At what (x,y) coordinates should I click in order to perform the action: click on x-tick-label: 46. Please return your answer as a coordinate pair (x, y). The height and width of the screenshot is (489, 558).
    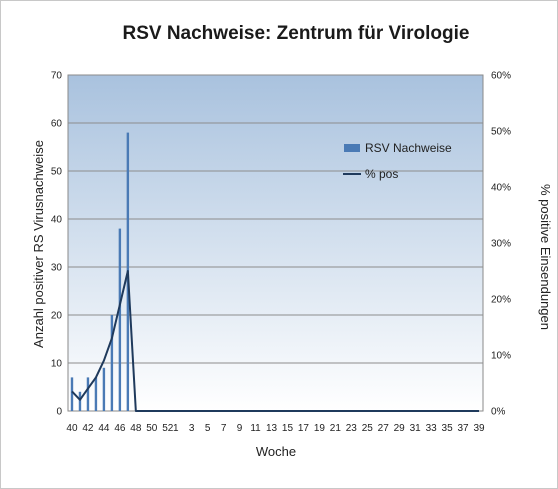
    Looking at the image, I should click on (120, 428).